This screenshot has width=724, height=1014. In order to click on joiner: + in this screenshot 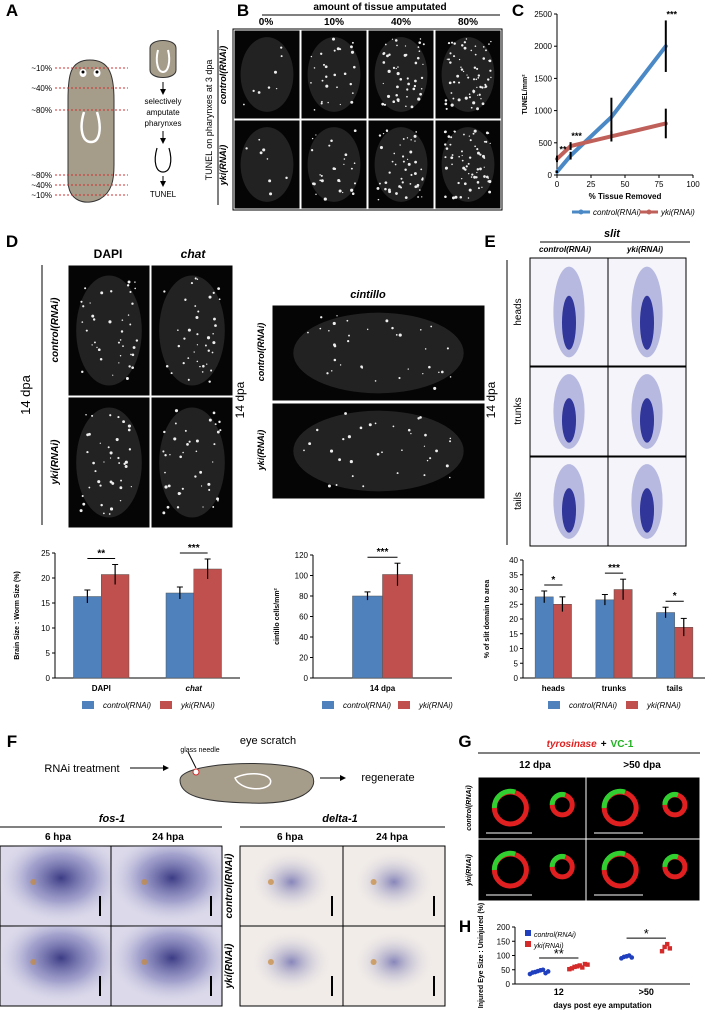, I will do `click(604, 744)`.